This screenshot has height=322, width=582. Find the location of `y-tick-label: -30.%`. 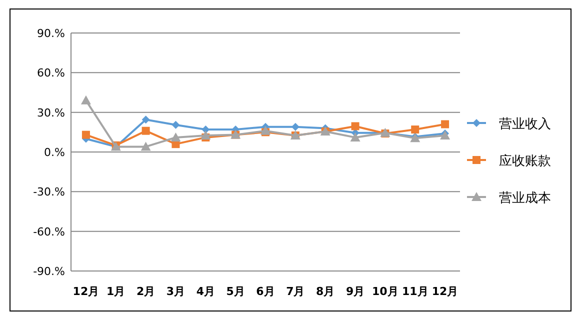

y-tick-label: -30.% is located at coordinates (49, 192).